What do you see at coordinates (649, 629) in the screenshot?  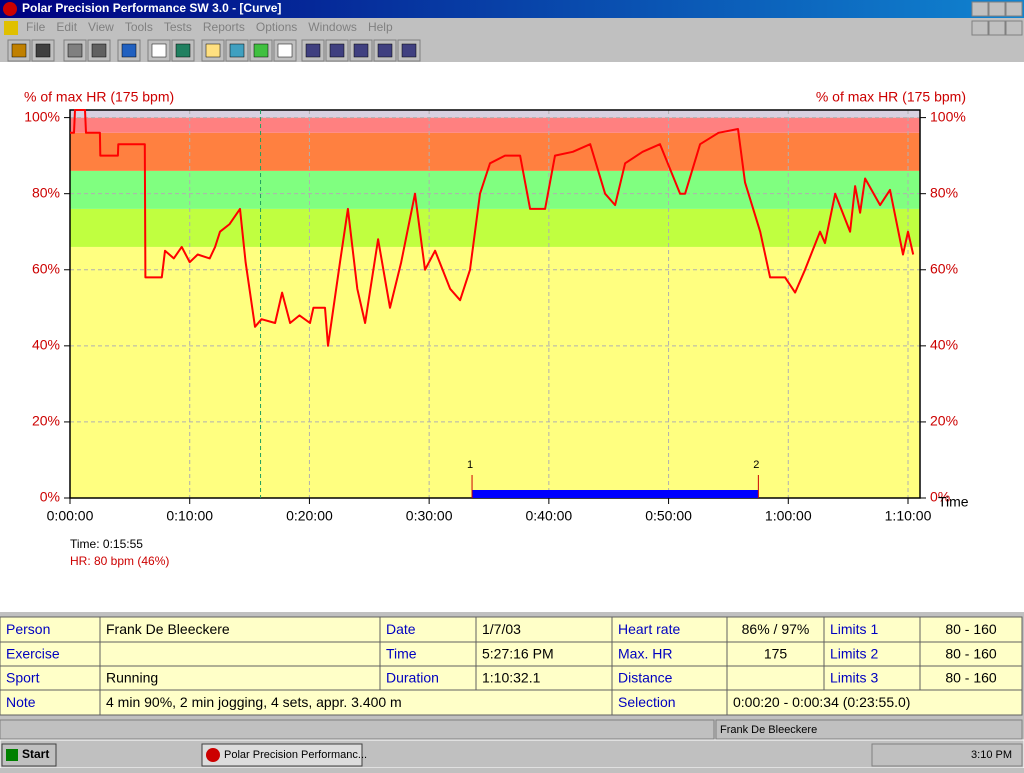 I see `field-label: Heart rate` at bounding box center [649, 629].